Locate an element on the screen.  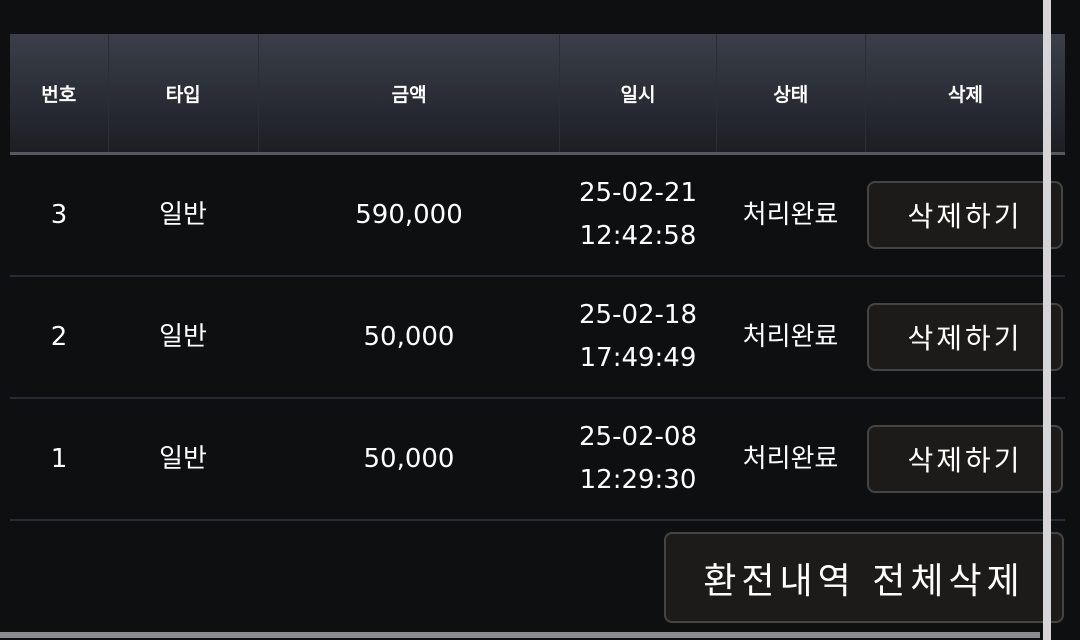
header-number: 번호 is located at coordinates (59, 93).